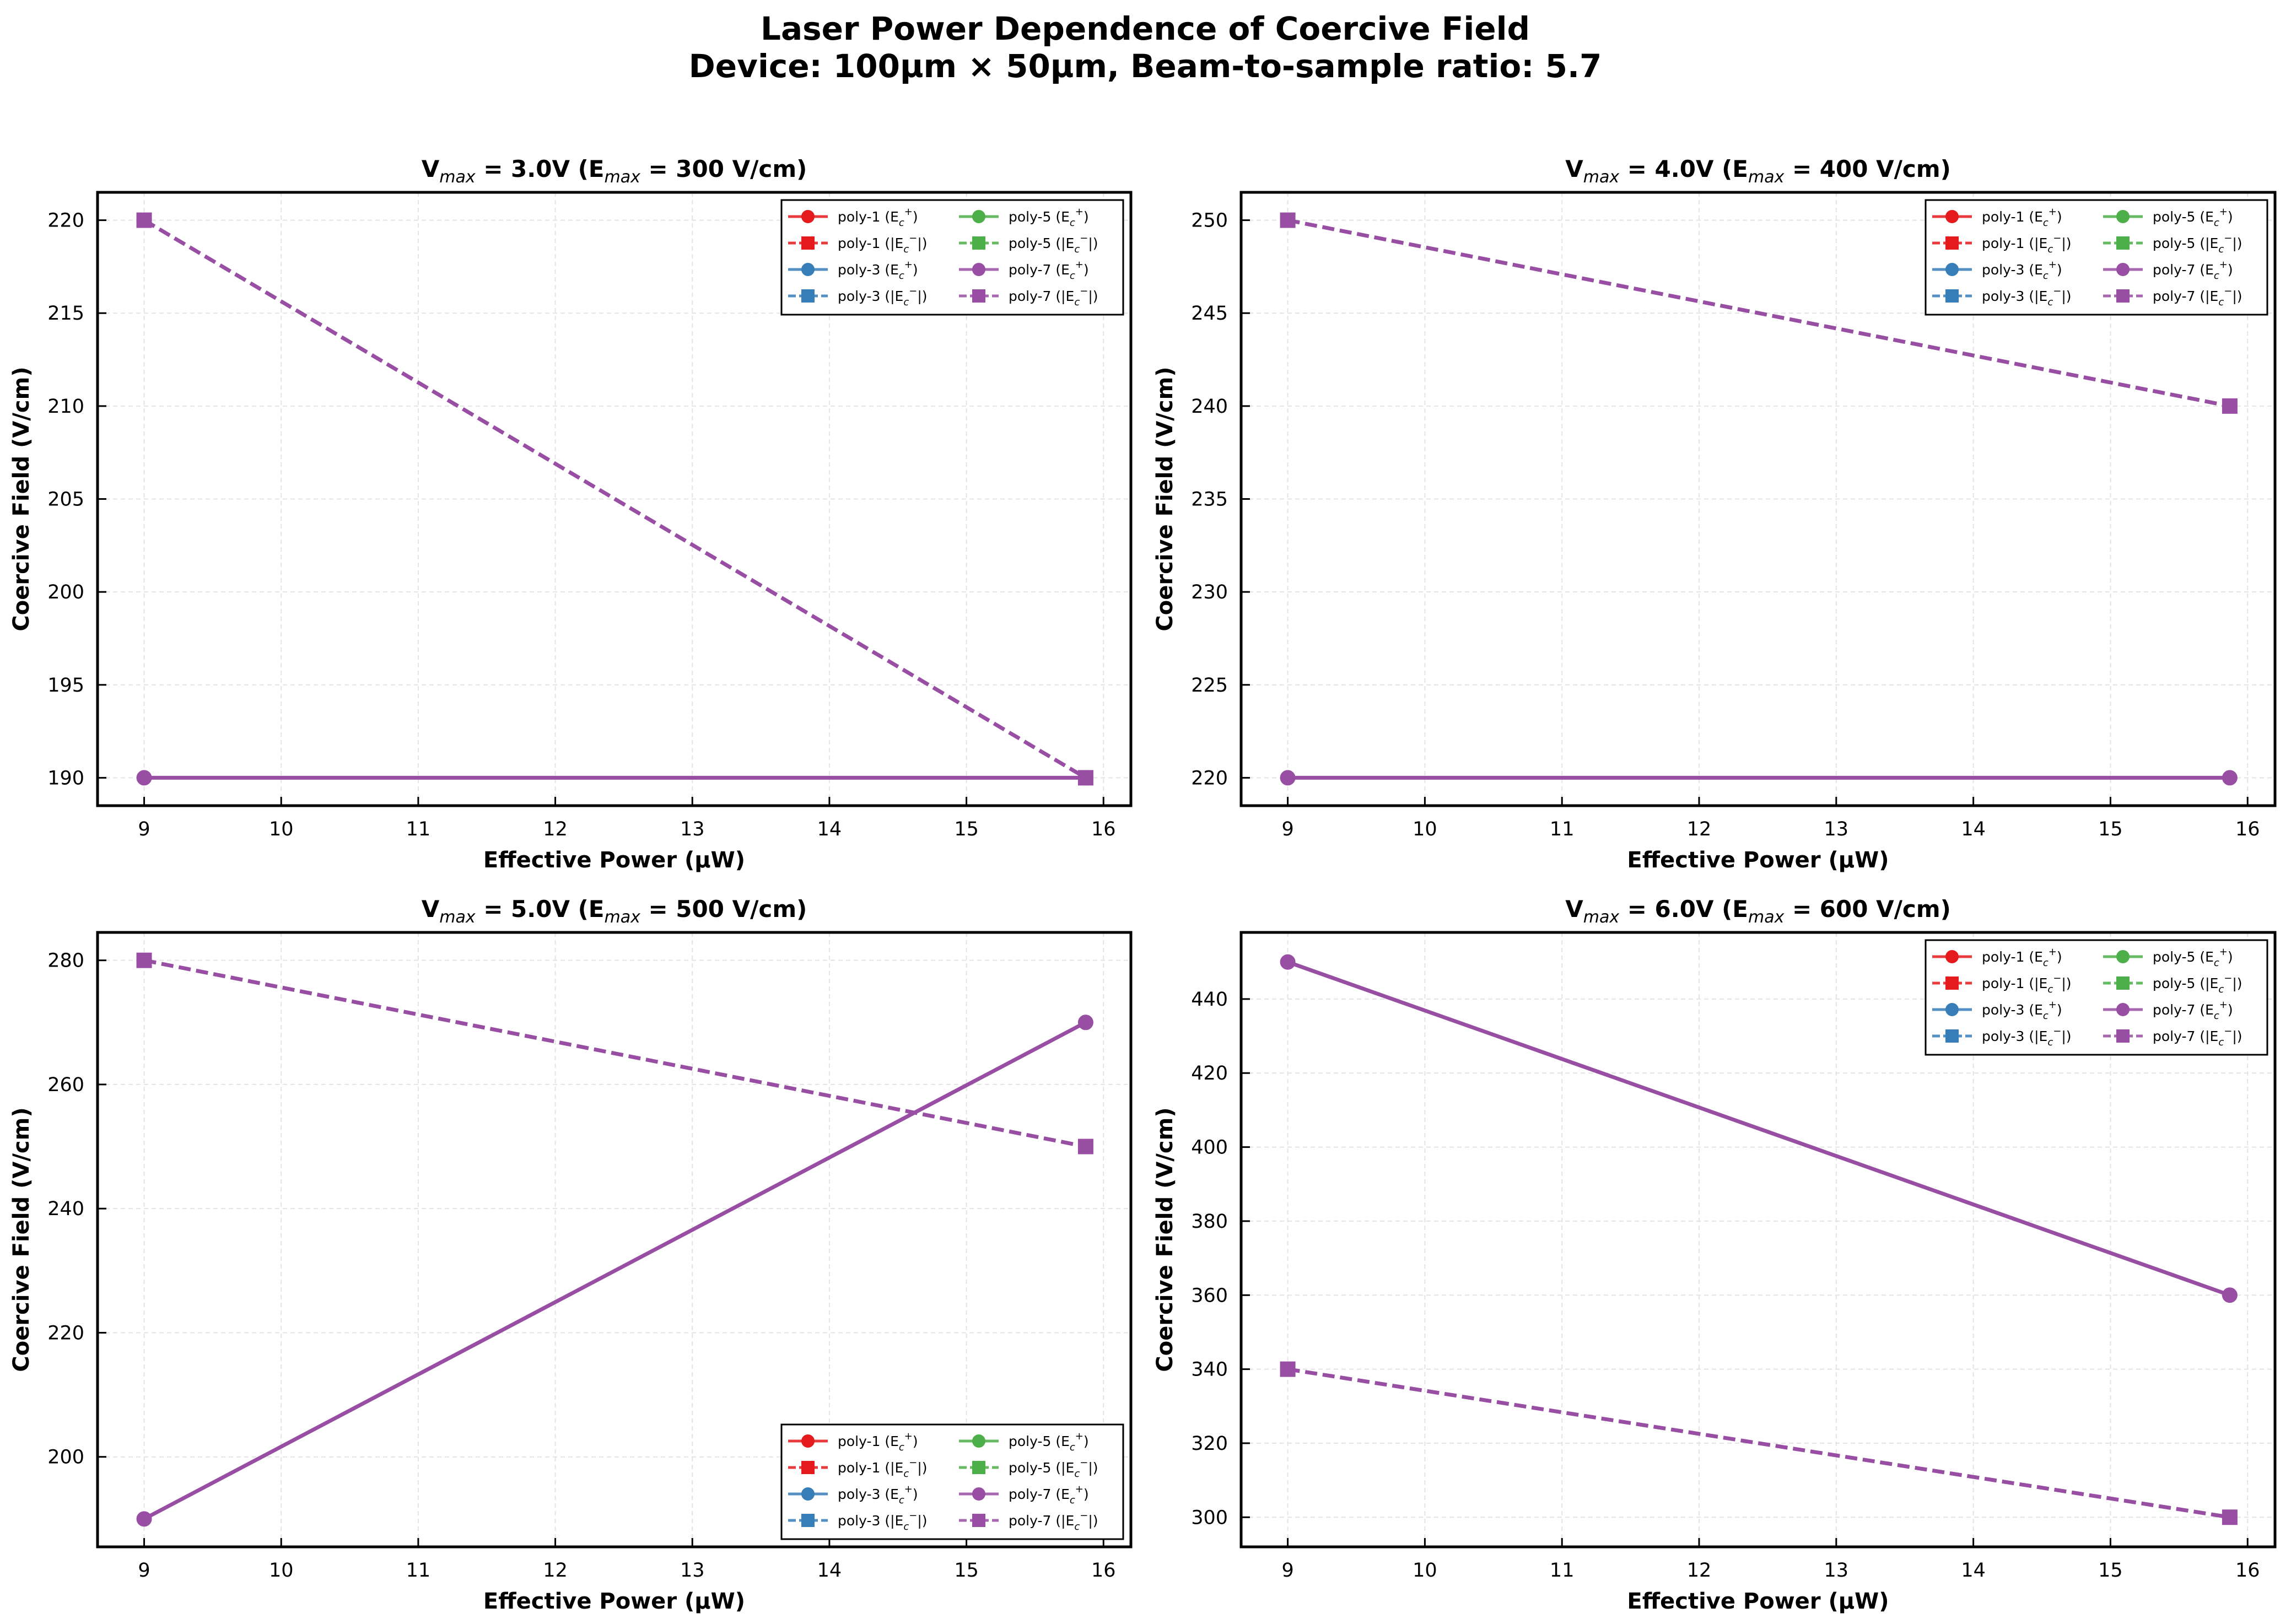  Describe the element at coordinates (65, 500) in the screenshot. I see `y-tick-label: 205` at that location.